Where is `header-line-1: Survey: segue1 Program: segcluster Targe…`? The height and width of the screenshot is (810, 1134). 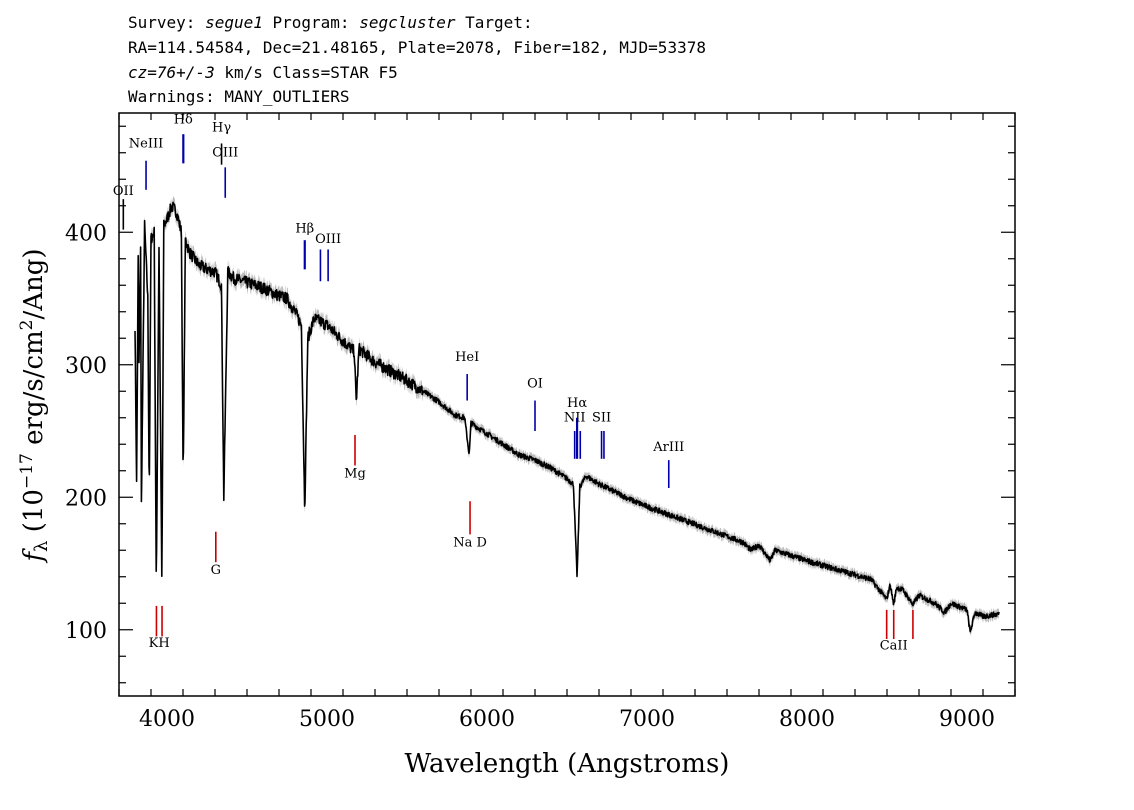
header-line-1: Survey: segue1 Program: segcluster Targe… is located at coordinates (330, 22).